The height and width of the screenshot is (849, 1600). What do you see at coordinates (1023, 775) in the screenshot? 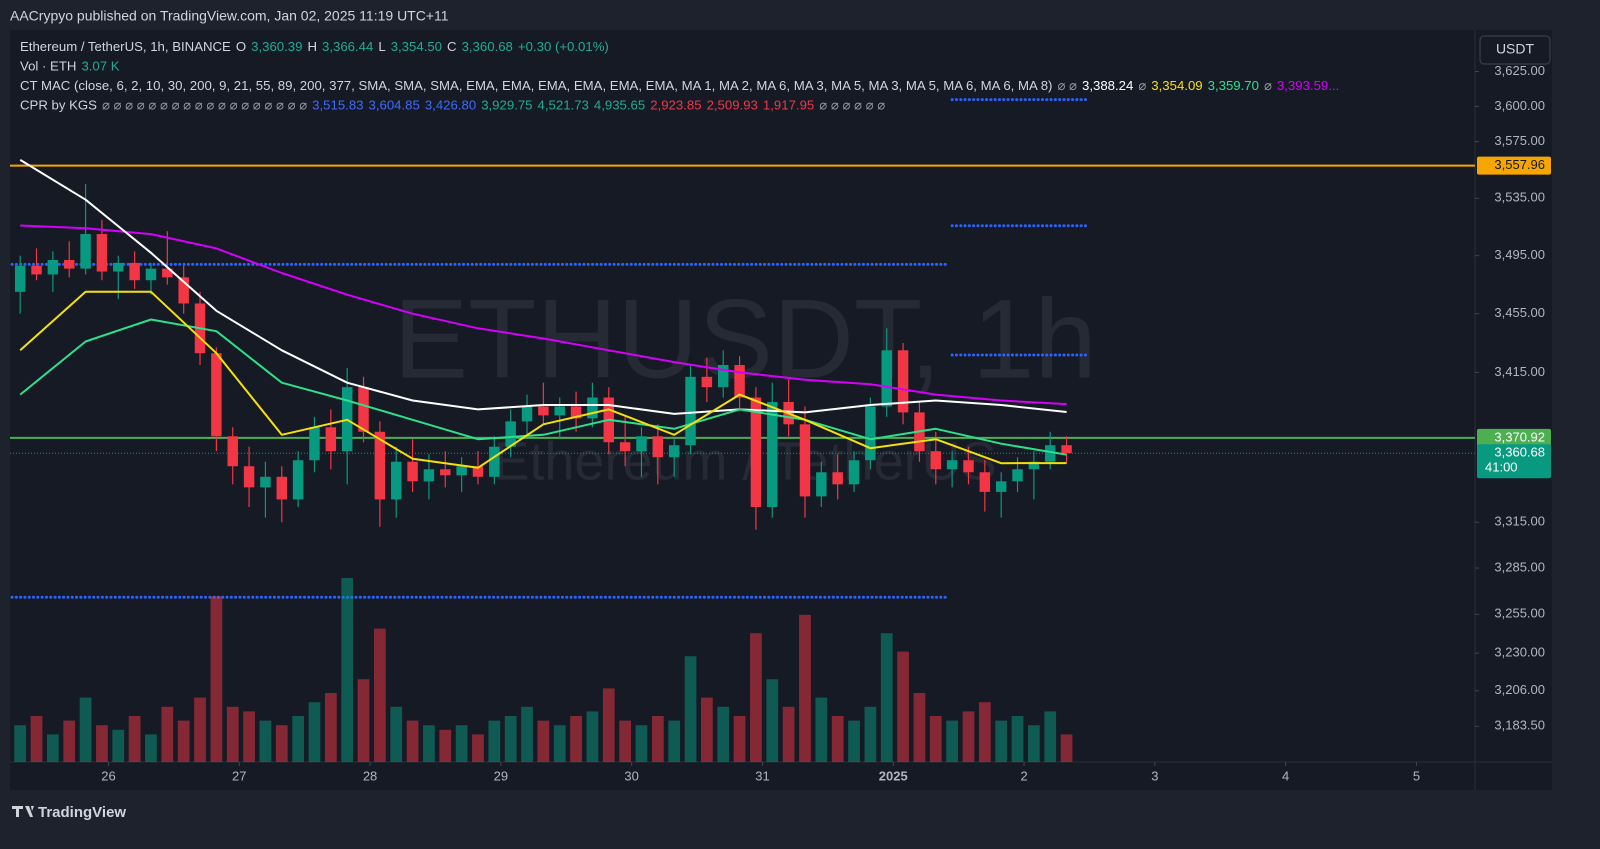
I see `x-tick-label: 2` at bounding box center [1023, 775].